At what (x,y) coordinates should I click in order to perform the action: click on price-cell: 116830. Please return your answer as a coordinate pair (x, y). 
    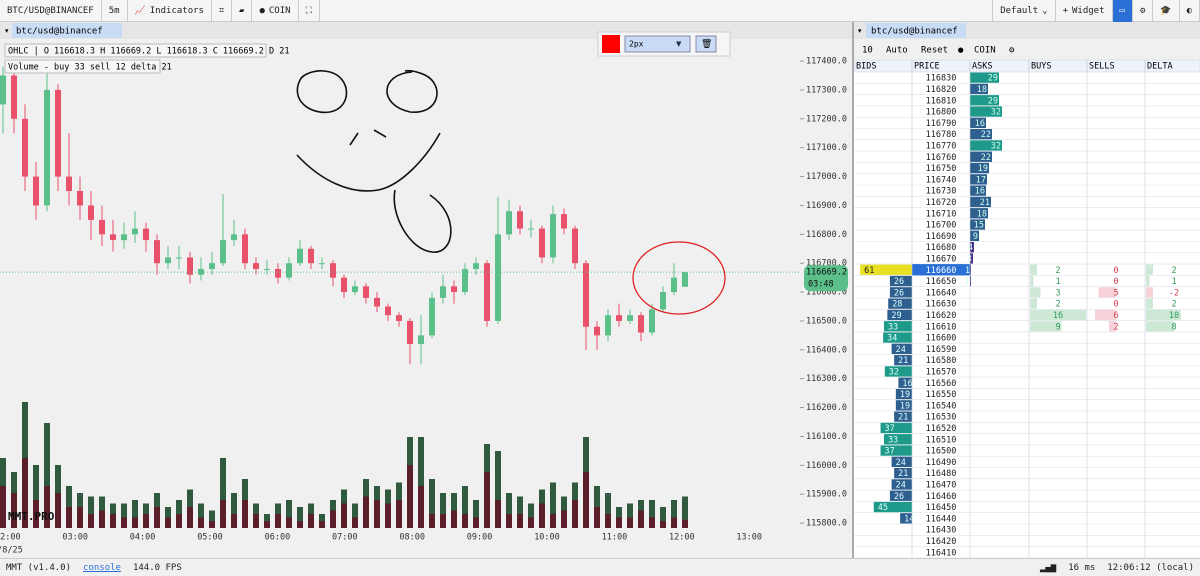
    Looking at the image, I should click on (941, 79).